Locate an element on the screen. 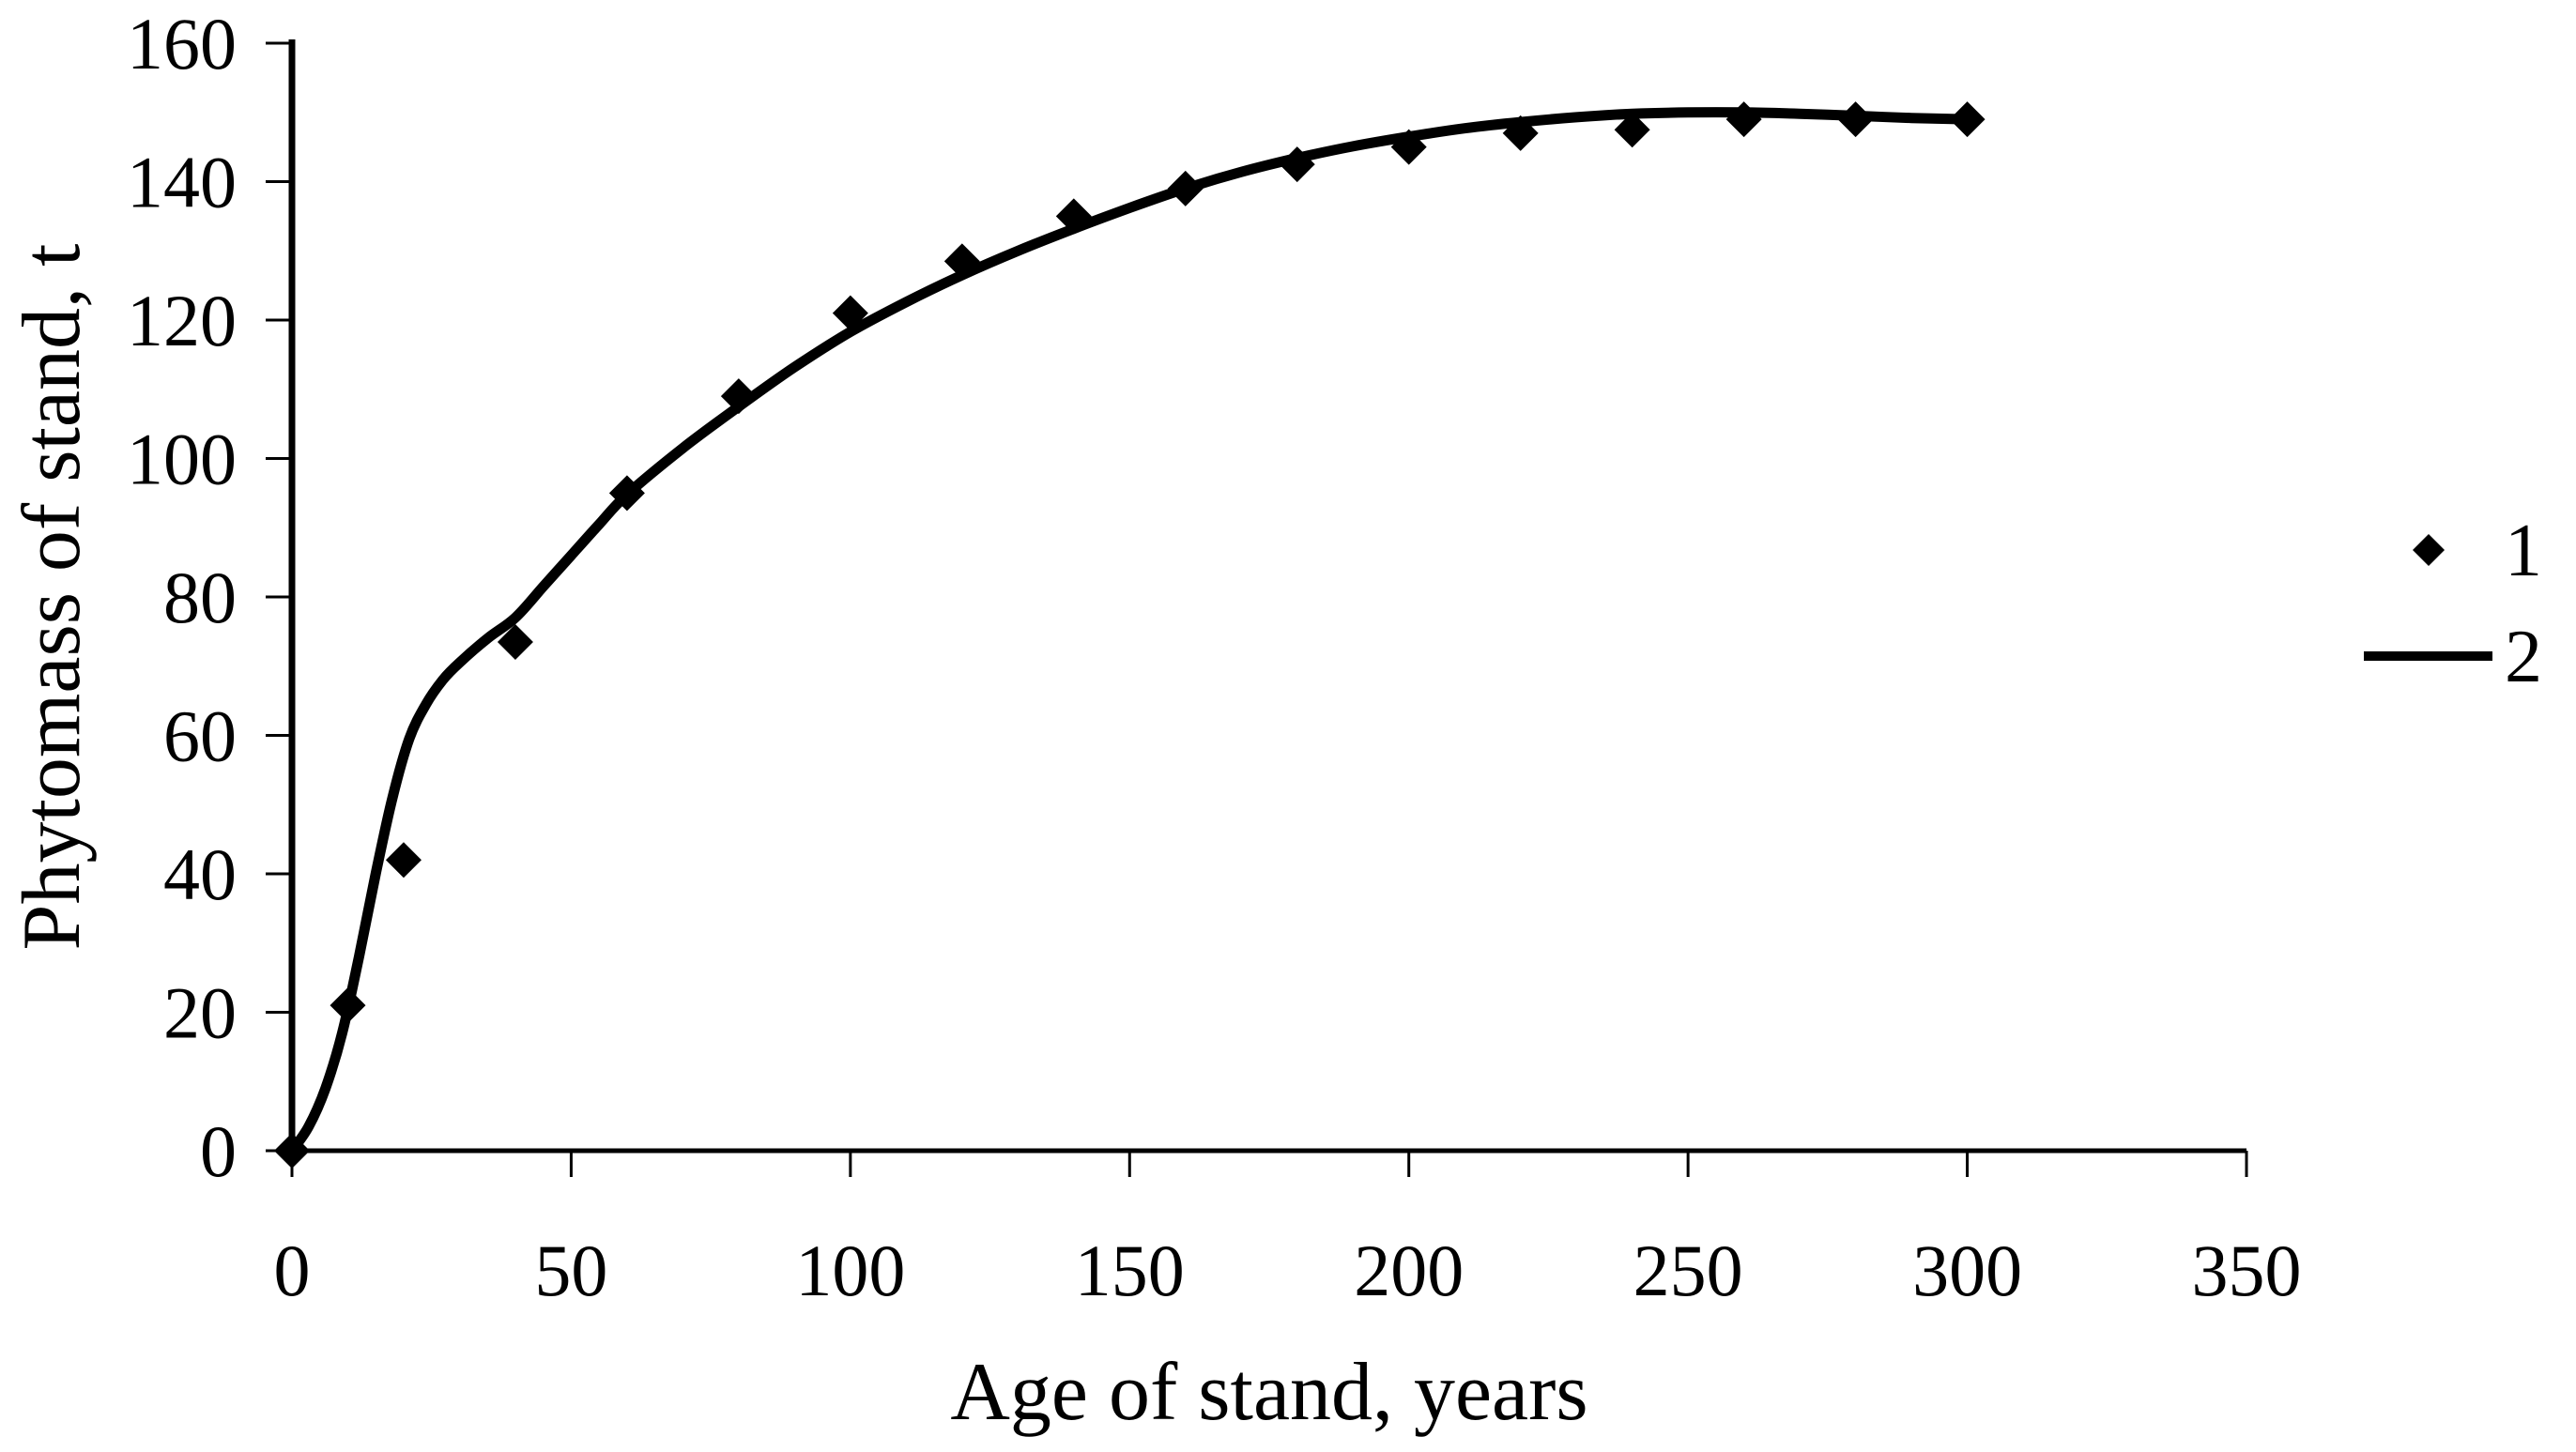 The image size is (2576, 1452). y-tick-label: 140 is located at coordinates (182, 183).